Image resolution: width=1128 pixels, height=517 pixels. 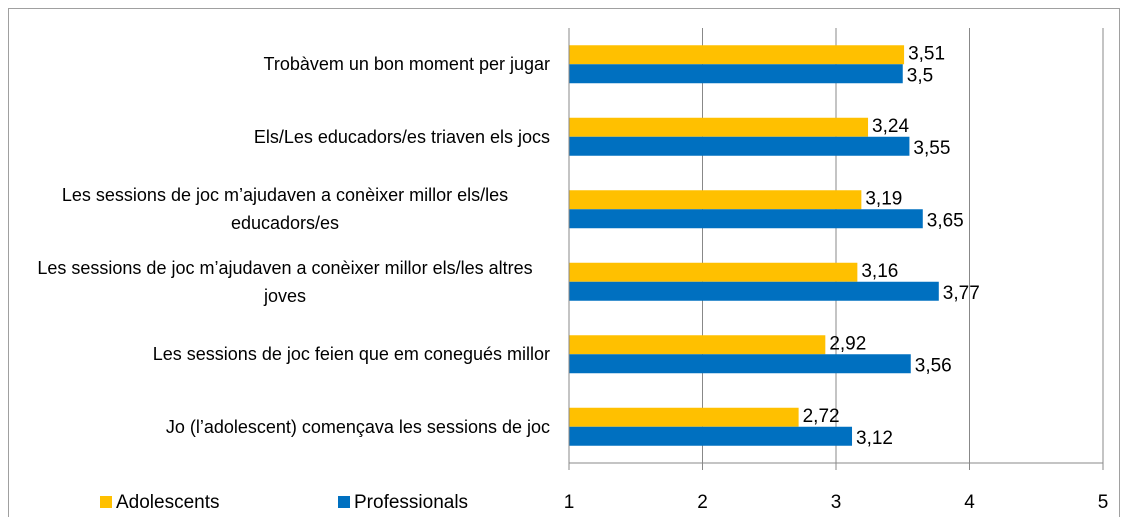 I want to click on value-label: 2,72, so click(x=821, y=416).